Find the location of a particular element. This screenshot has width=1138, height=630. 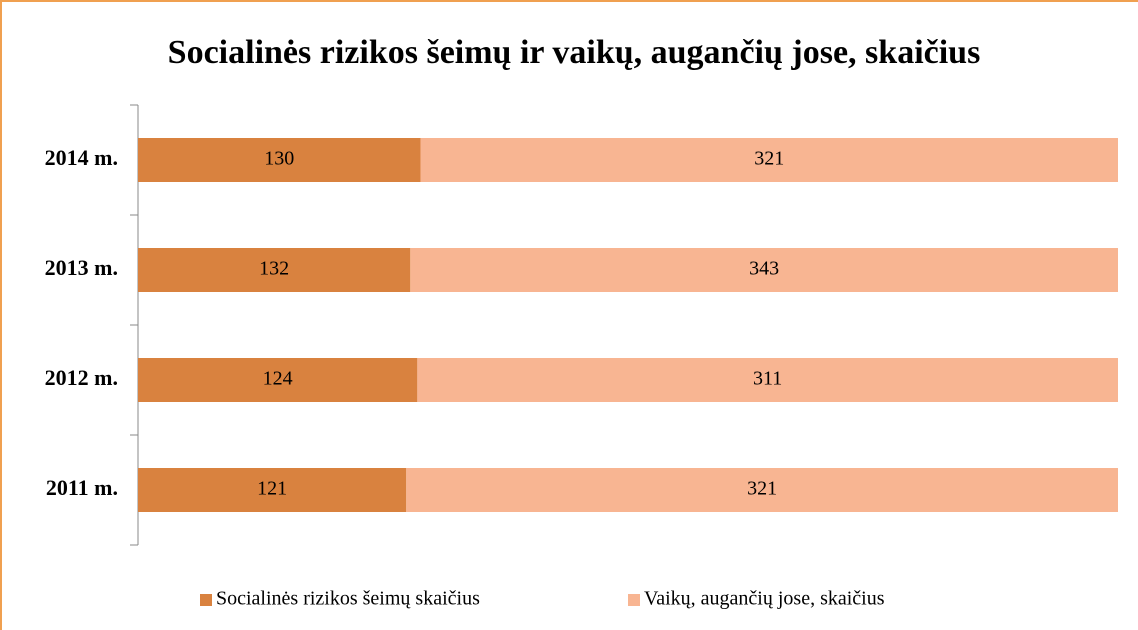

y-tick-label: 2012 m. is located at coordinates (81, 377).